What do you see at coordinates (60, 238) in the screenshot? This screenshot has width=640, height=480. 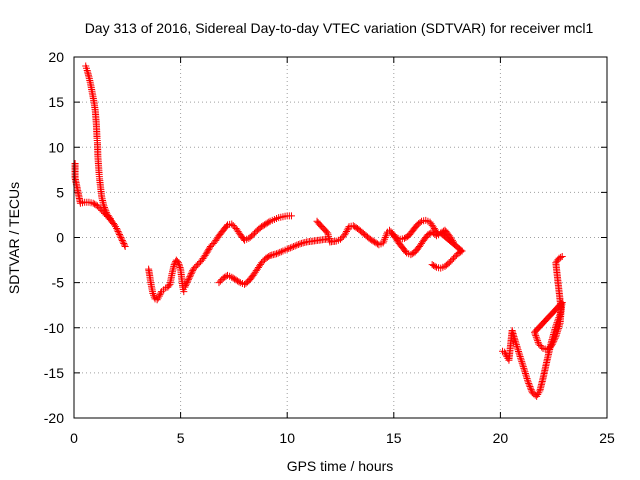 I see `y-tick-label: 0` at bounding box center [60, 238].